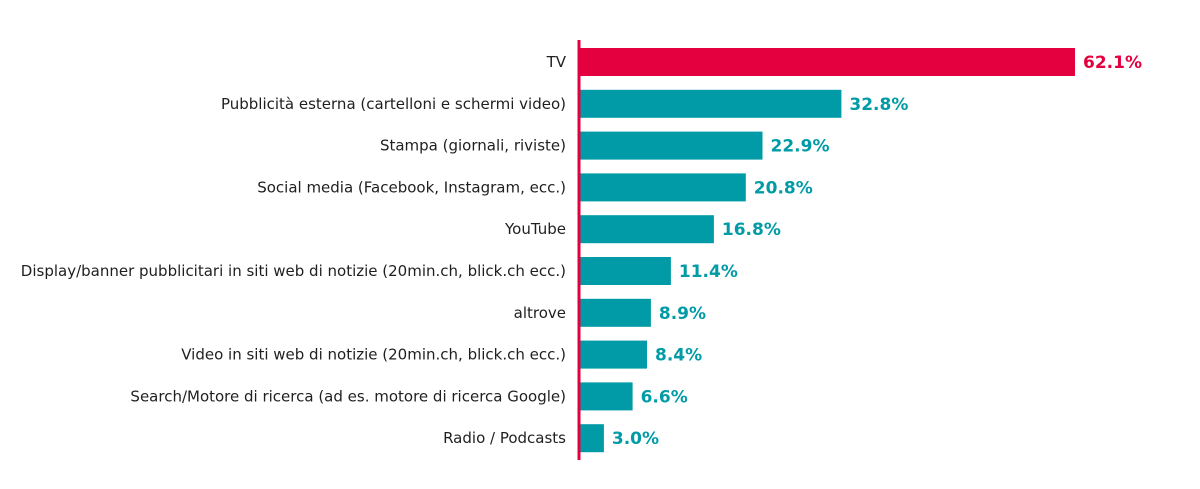 This screenshot has height=489, width=1200. Describe the element at coordinates (1112, 63) in the screenshot. I see `value-label-0: 62.1%` at that location.